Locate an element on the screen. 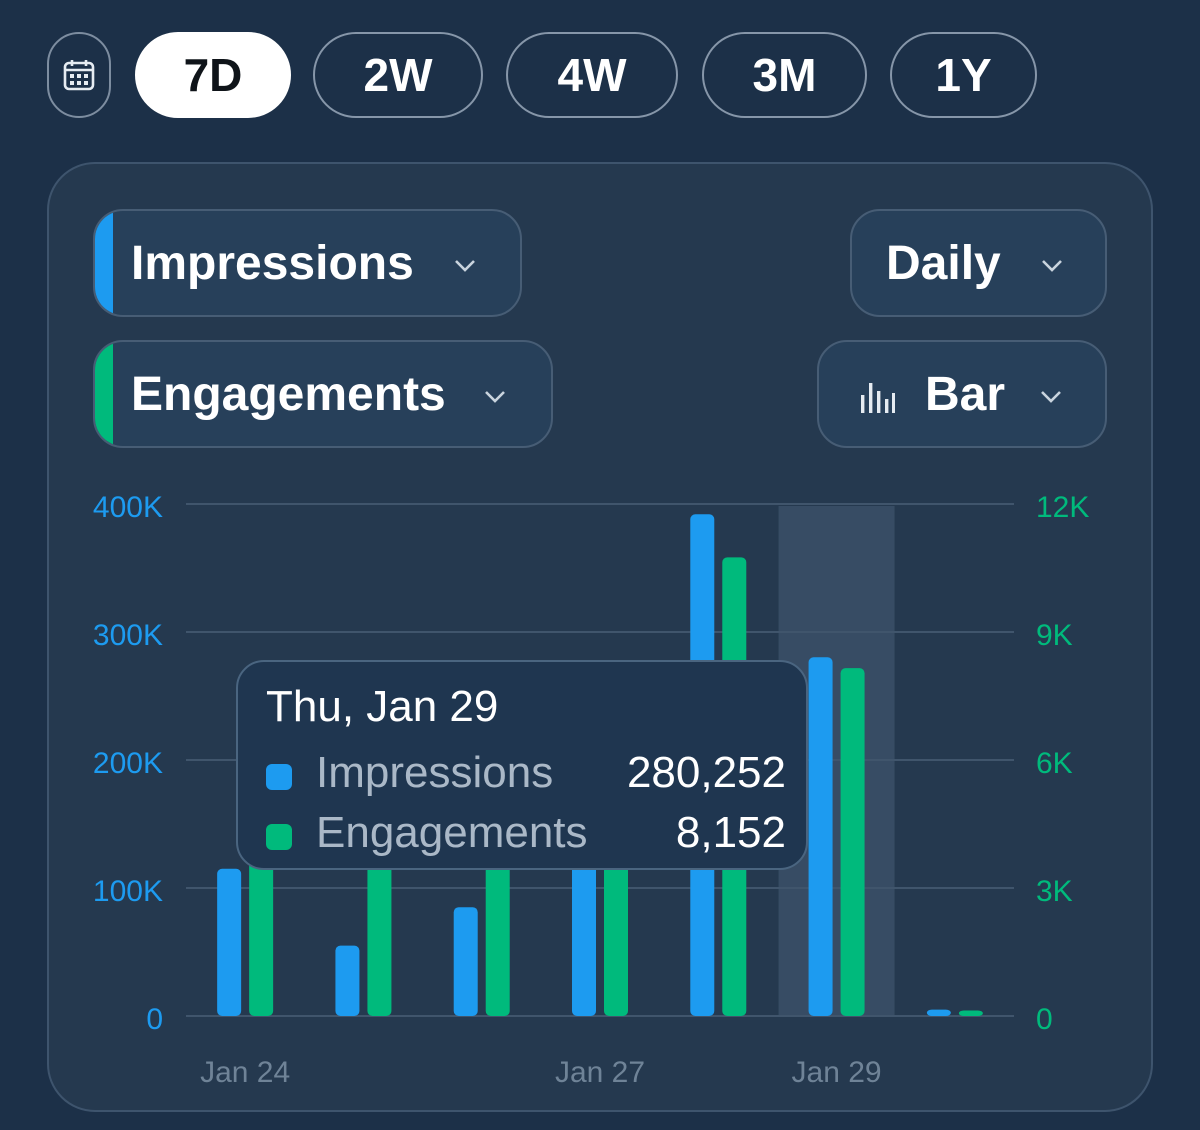  engagements-swatch is located at coordinates (279, 837).